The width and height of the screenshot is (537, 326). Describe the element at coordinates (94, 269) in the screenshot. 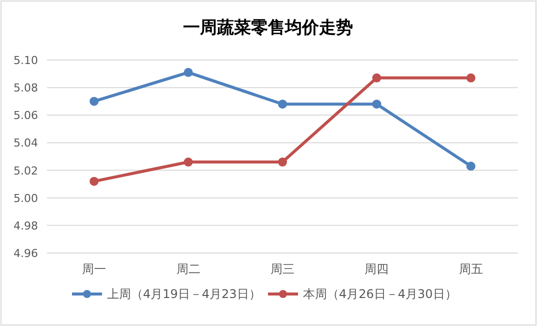

I see `x-tick-label: 周一` at that location.